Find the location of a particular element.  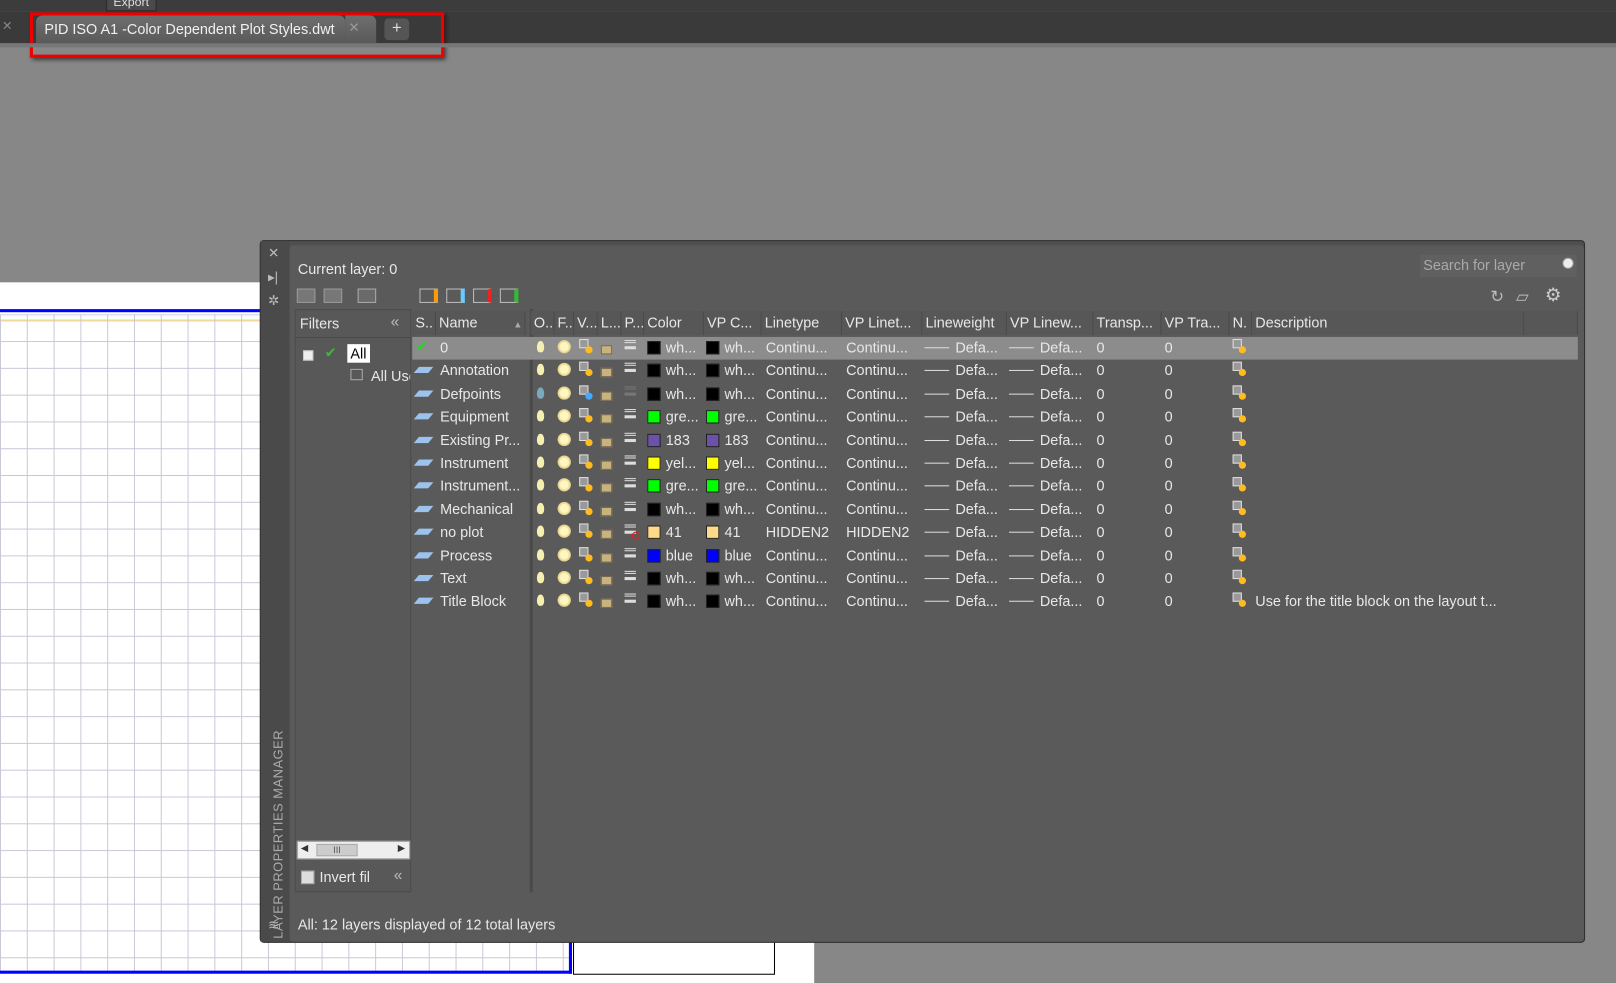

invert-filter-checkbox: Invert fil is located at coordinates (345, 877).